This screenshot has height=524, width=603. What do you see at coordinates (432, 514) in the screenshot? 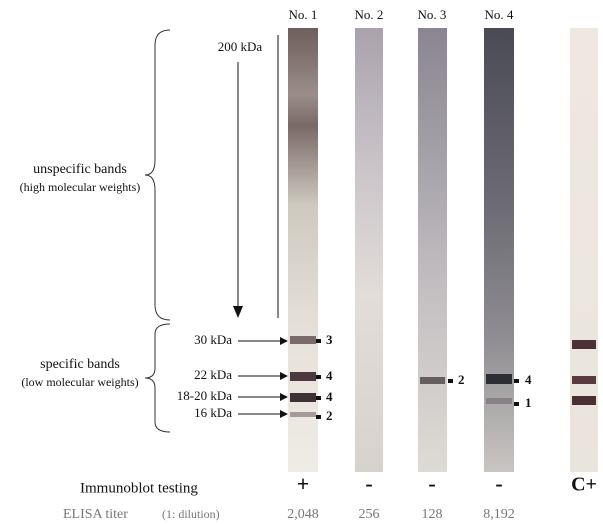
I see `titer: 128` at bounding box center [432, 514].